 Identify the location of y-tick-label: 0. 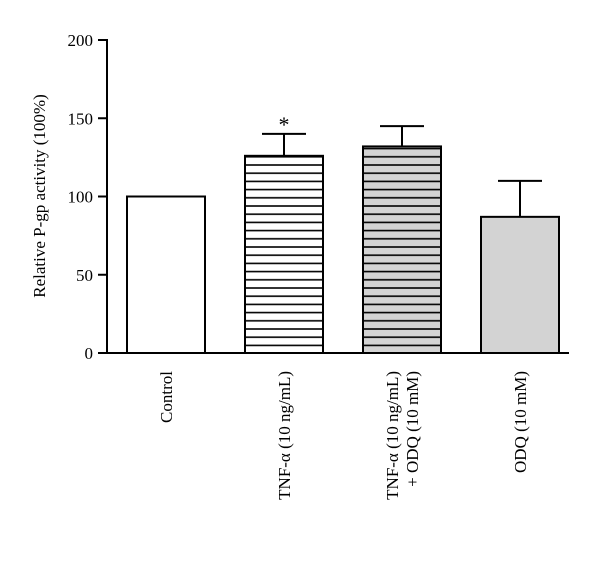
(89, 353).